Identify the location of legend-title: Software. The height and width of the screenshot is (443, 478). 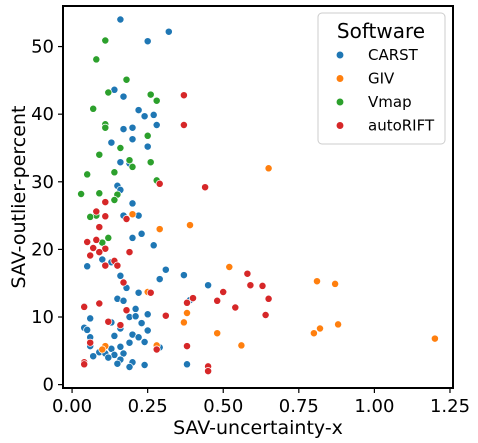
(381, 31).